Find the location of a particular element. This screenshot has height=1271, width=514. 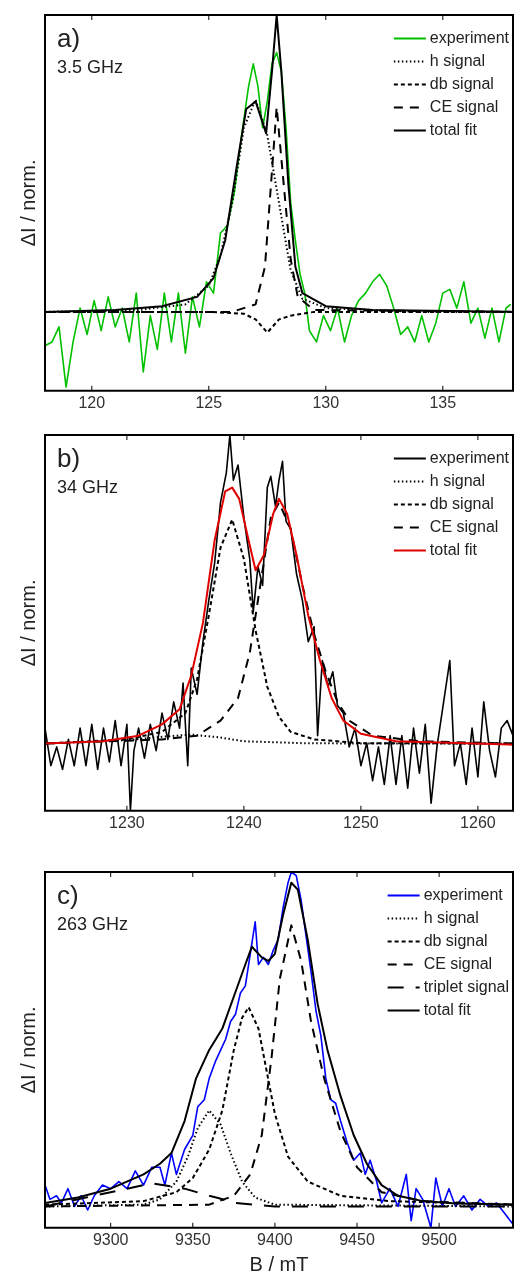

annotation: 3.5 GHz is located at coordinates (90, 66).